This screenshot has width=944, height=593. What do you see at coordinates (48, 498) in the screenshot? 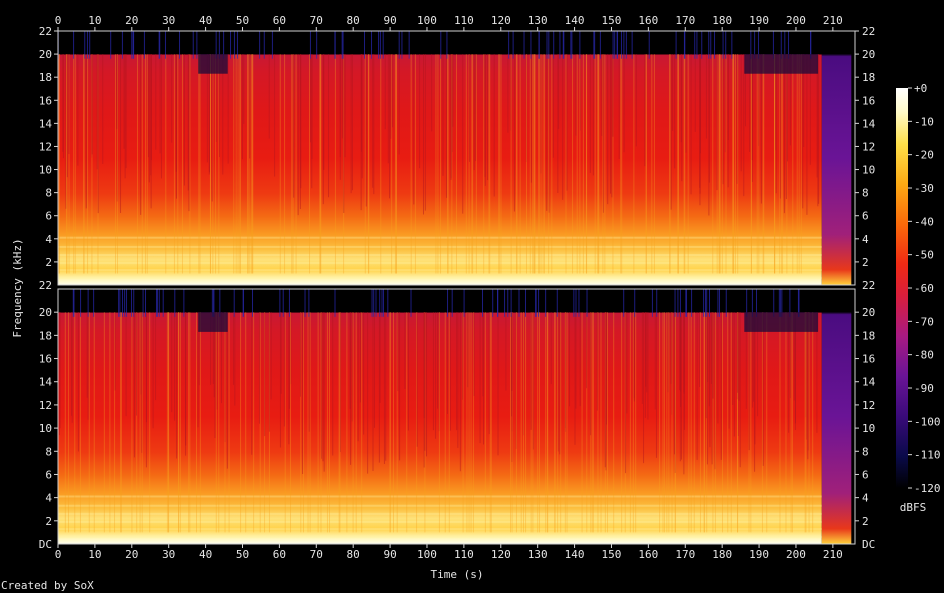
I see `y-tick-label-left: 4` at bounding box center [48, 498].